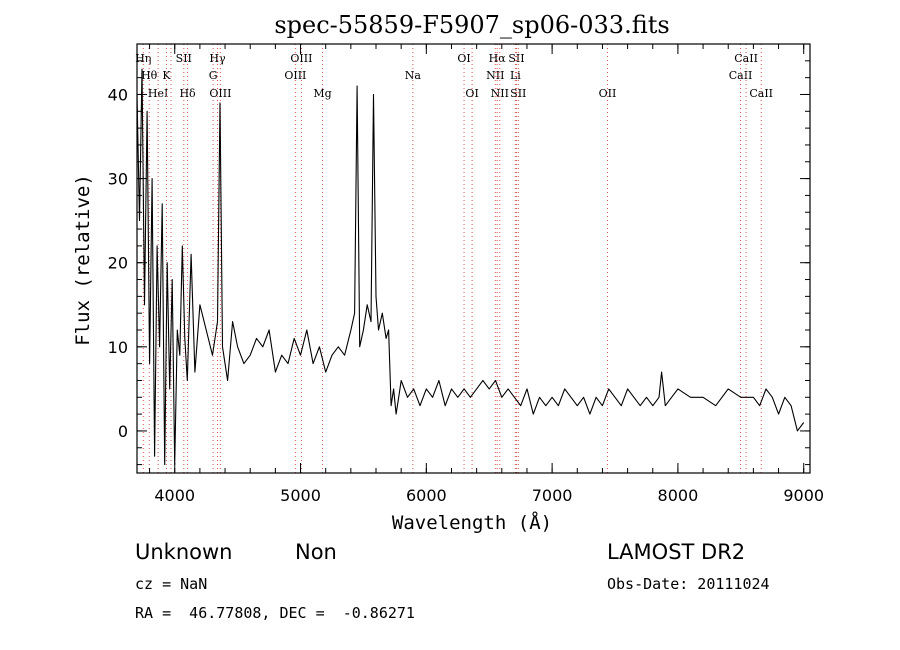  I want to click on spectral-line-label: G, so click(213, 75).